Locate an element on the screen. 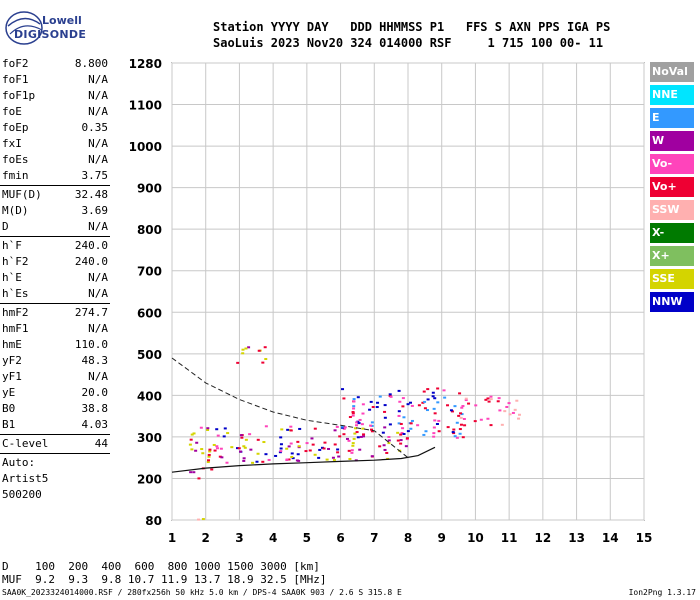 This screenshot has width=700, height=600. legend-item-nne: NNE is located at coordinates (672, 95).